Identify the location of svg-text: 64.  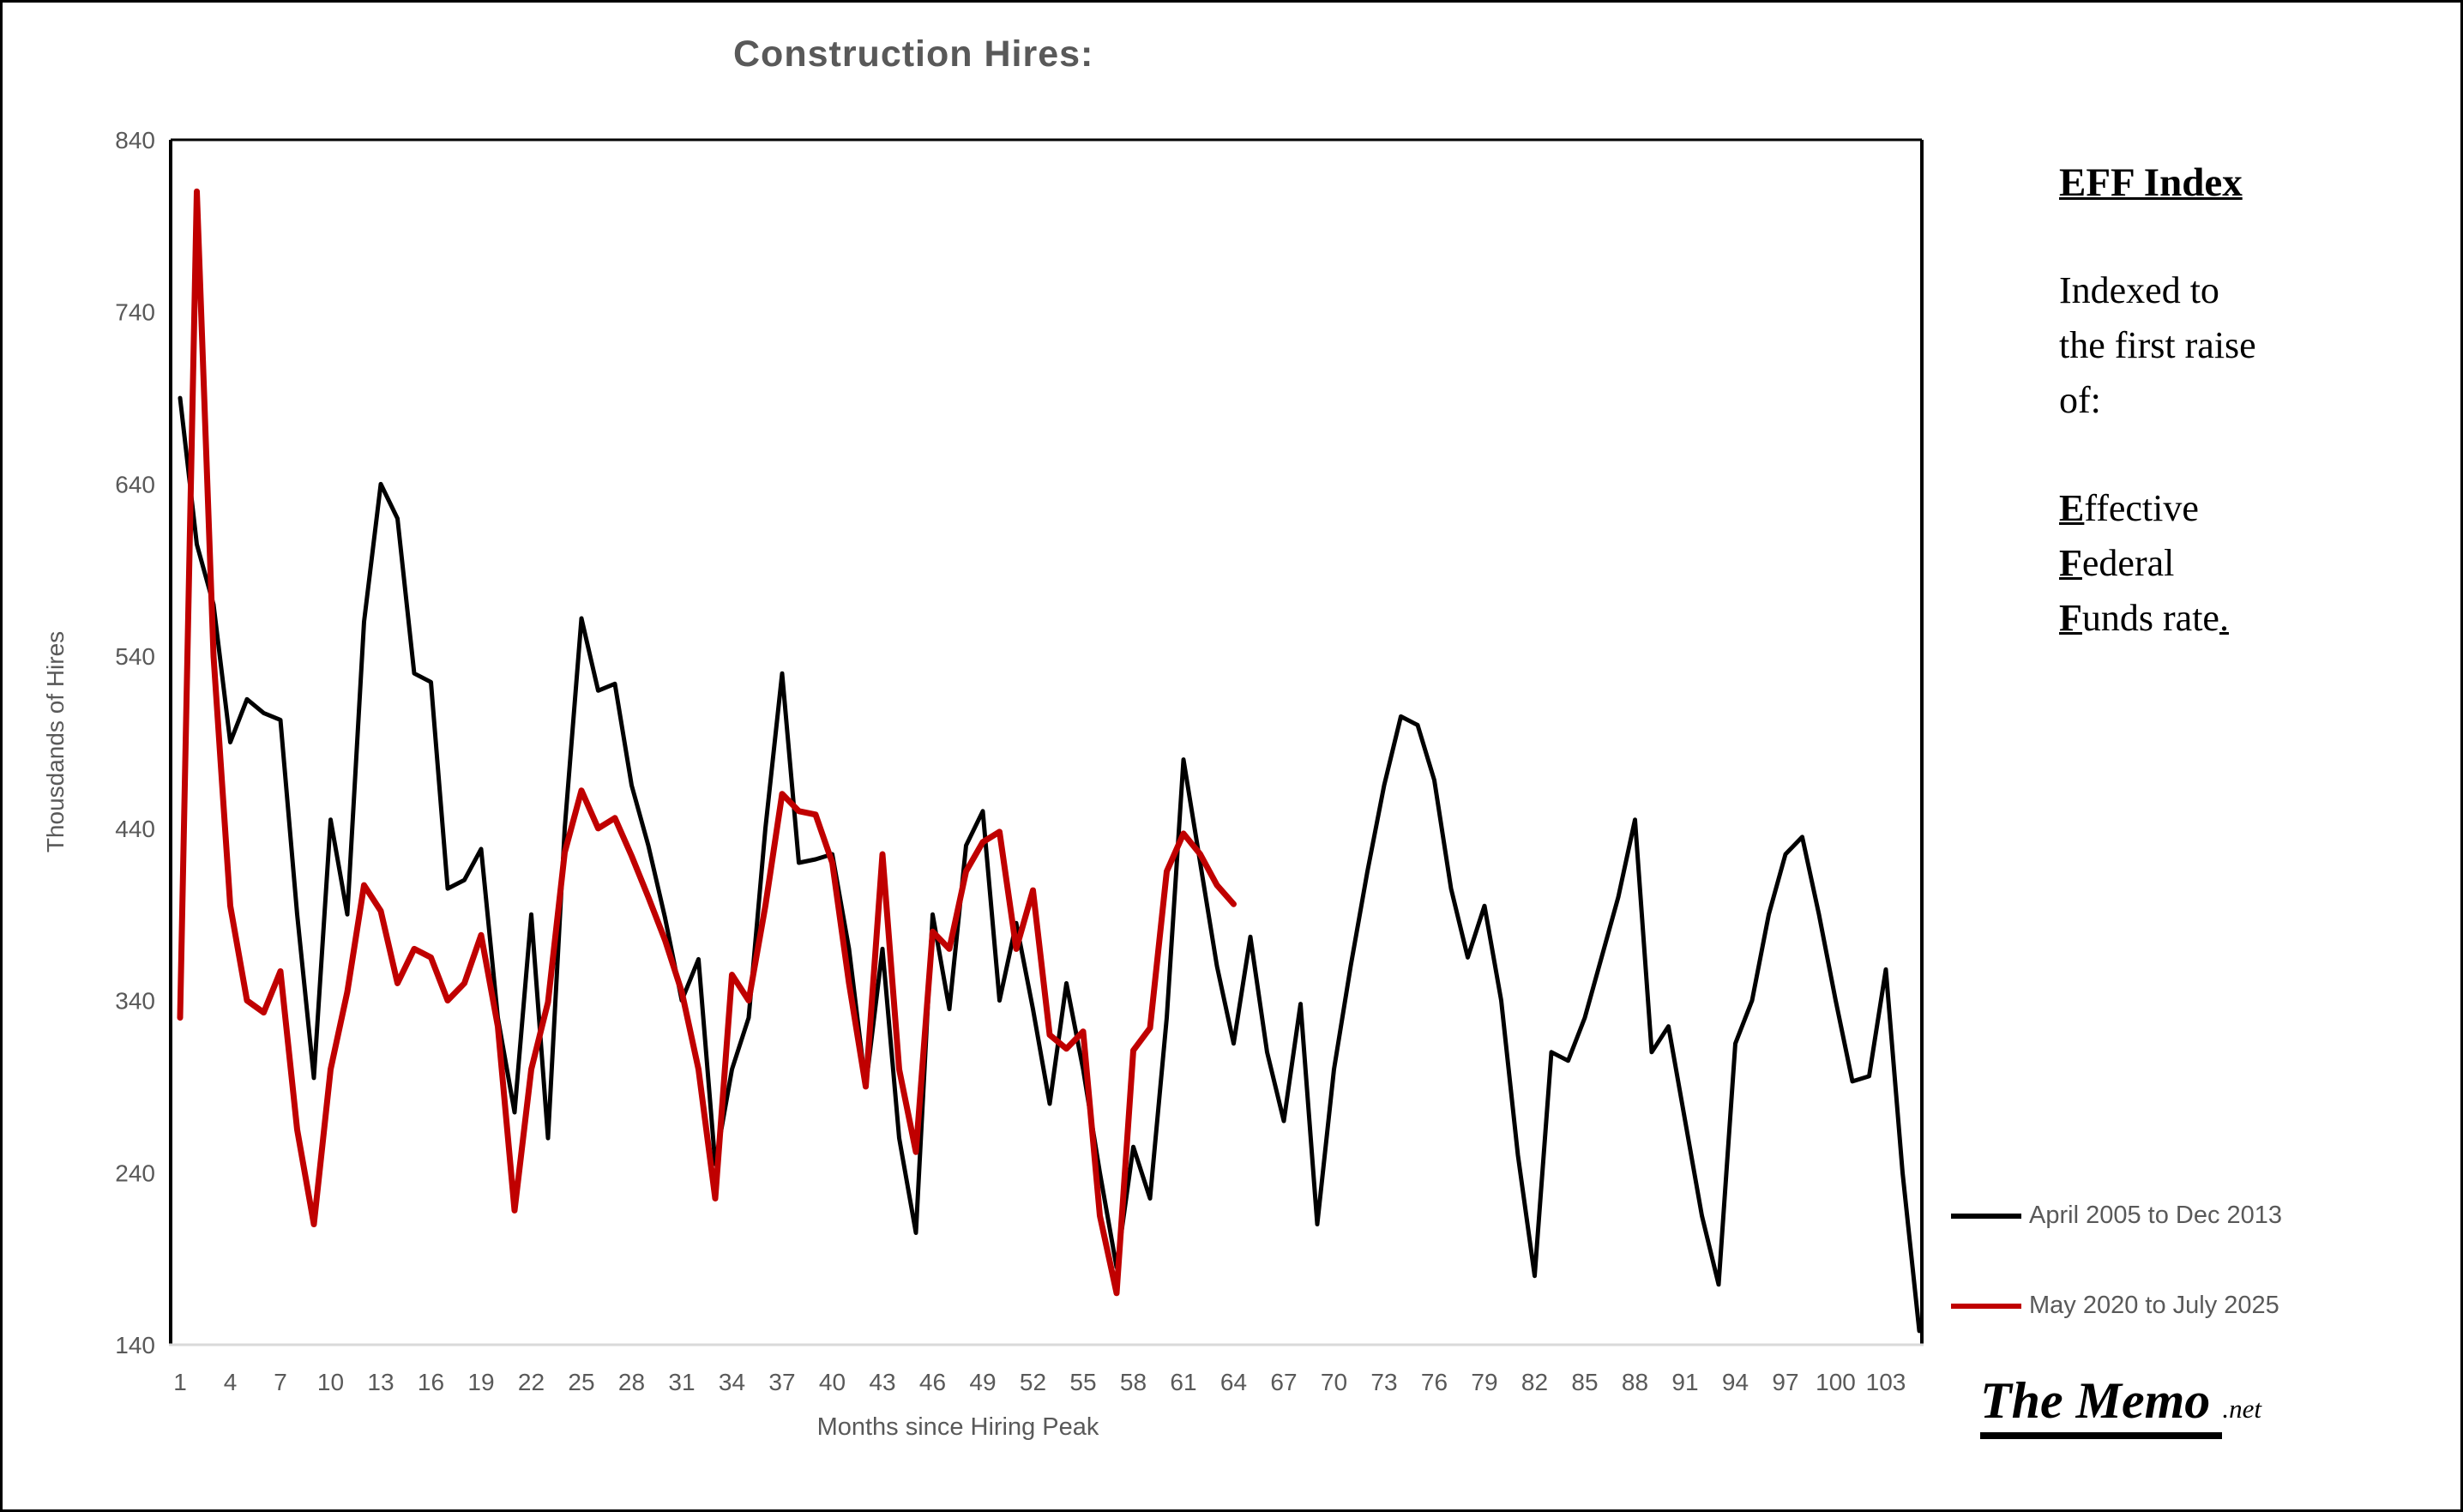
(1233, 1382).